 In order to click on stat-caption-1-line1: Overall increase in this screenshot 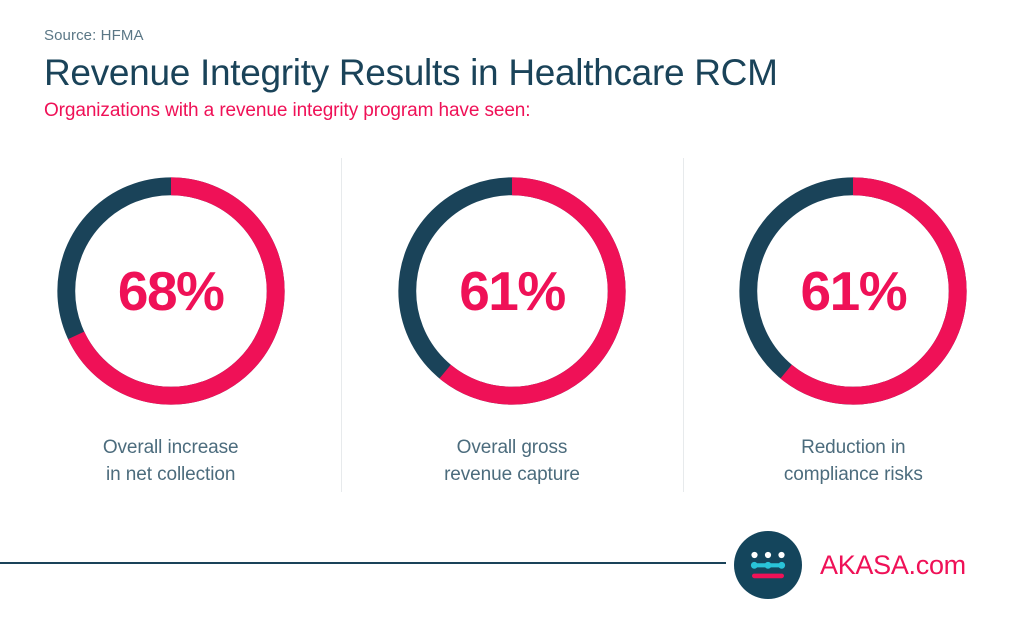, I will do `click(170, 447)`.